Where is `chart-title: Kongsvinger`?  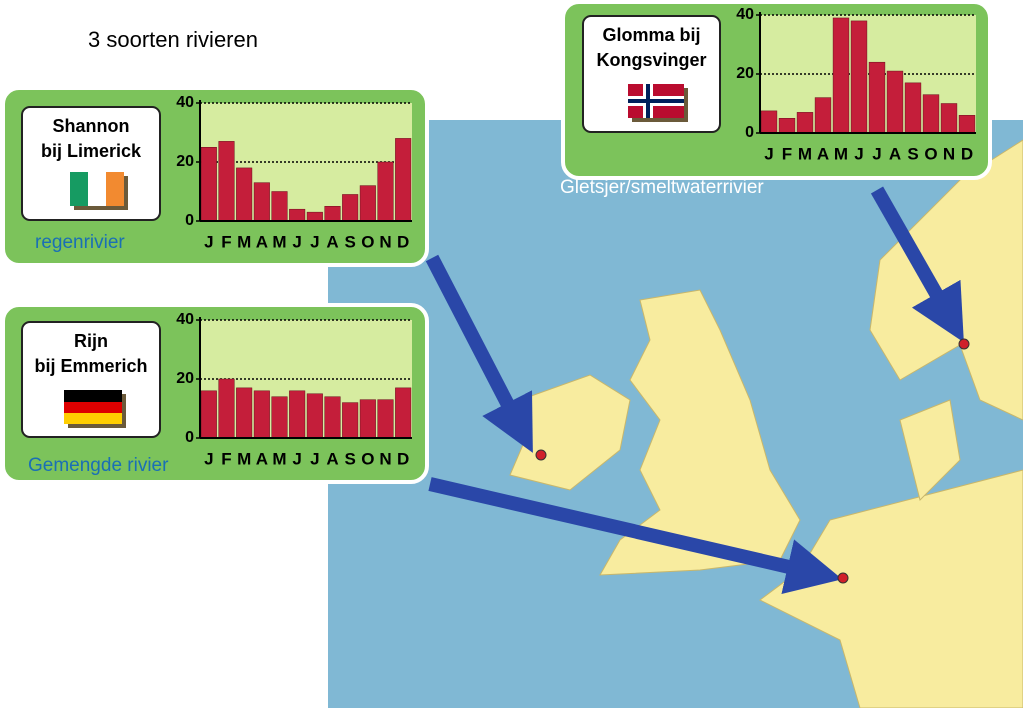
chart-title: Kongsvinger is located at coordinates (651, 60).